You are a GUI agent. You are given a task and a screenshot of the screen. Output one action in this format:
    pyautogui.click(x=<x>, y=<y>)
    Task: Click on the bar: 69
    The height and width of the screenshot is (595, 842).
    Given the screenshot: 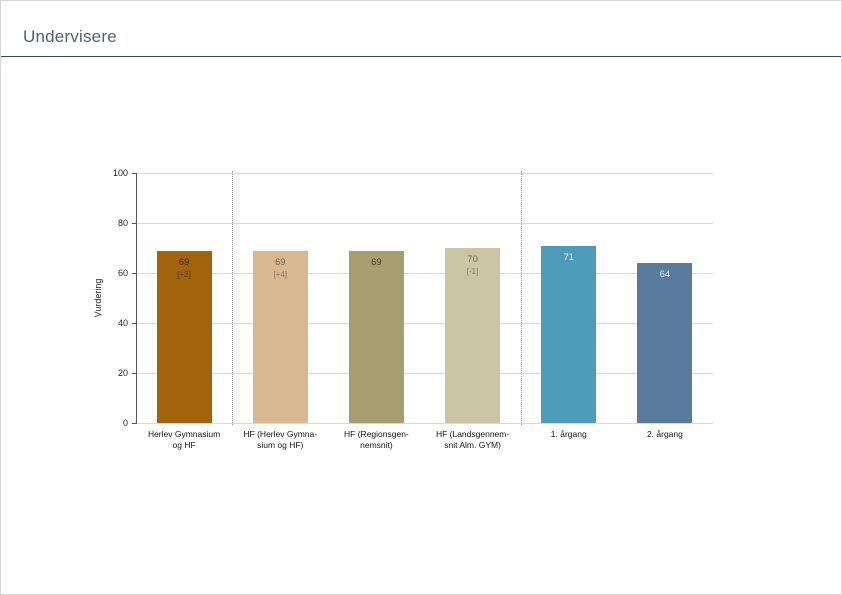 What is the action you would take?
    pyautogui.click(x=376, y=336)
    